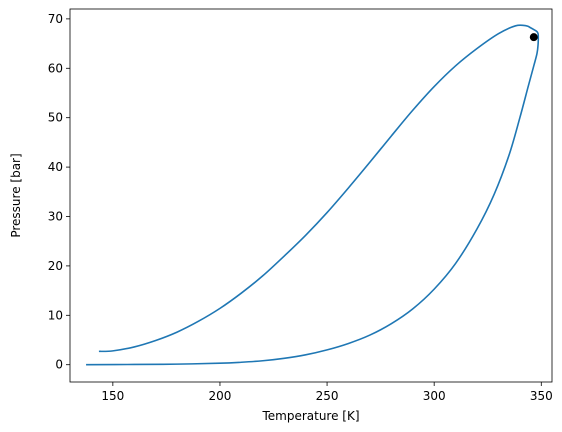 This screenshot has width=562, height=432. What do you see at coordinates (55, 167) in the screenshot?
I see `y-tick-label: 40` at bounding box center [55, 167].